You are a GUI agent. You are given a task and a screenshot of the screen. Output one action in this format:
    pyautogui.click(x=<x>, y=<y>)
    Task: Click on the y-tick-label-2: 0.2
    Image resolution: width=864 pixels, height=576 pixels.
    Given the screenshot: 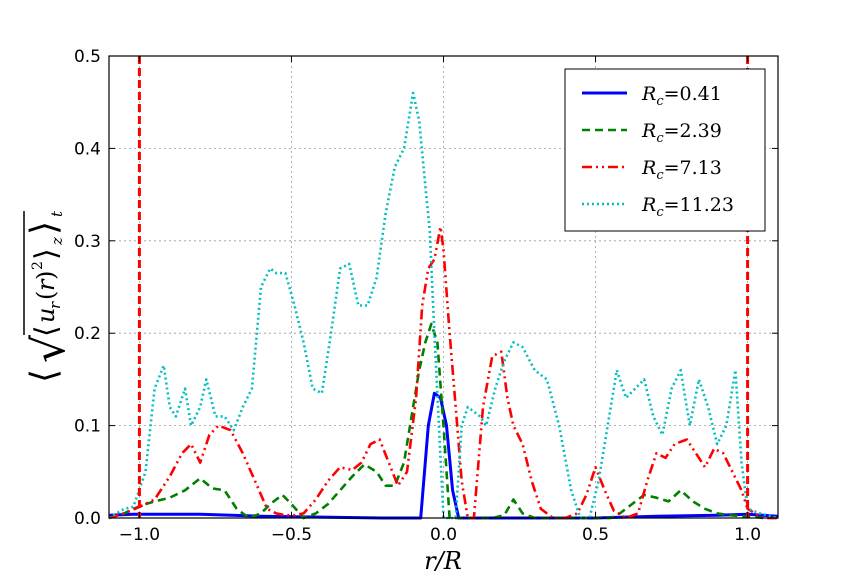 What is the action you would take?
    pyautogui.click(x=87, y=334)
    